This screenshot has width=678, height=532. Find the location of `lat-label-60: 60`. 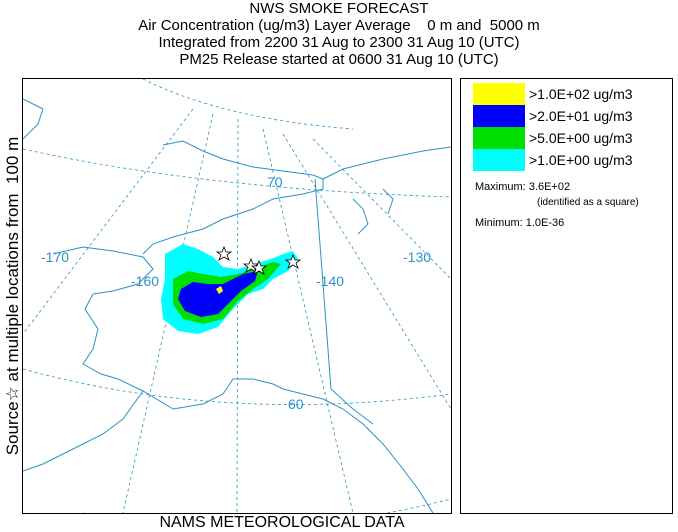

lat-label-60: 60 is located at coordinates (296, 404).